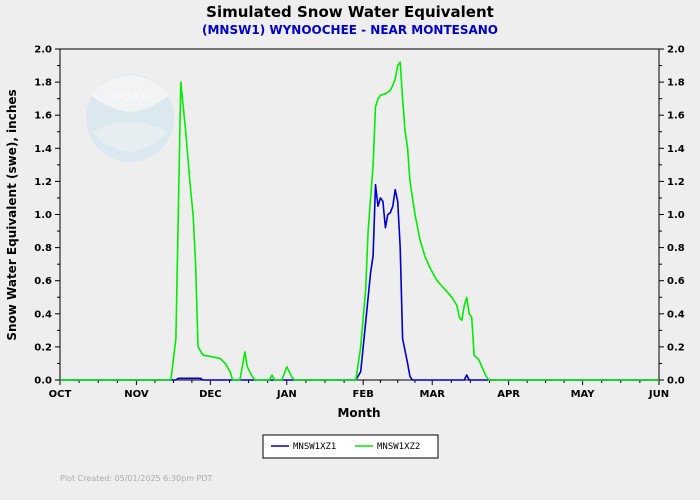  I want to click on y-tick-label-right: 1.2, so click(676, 182).